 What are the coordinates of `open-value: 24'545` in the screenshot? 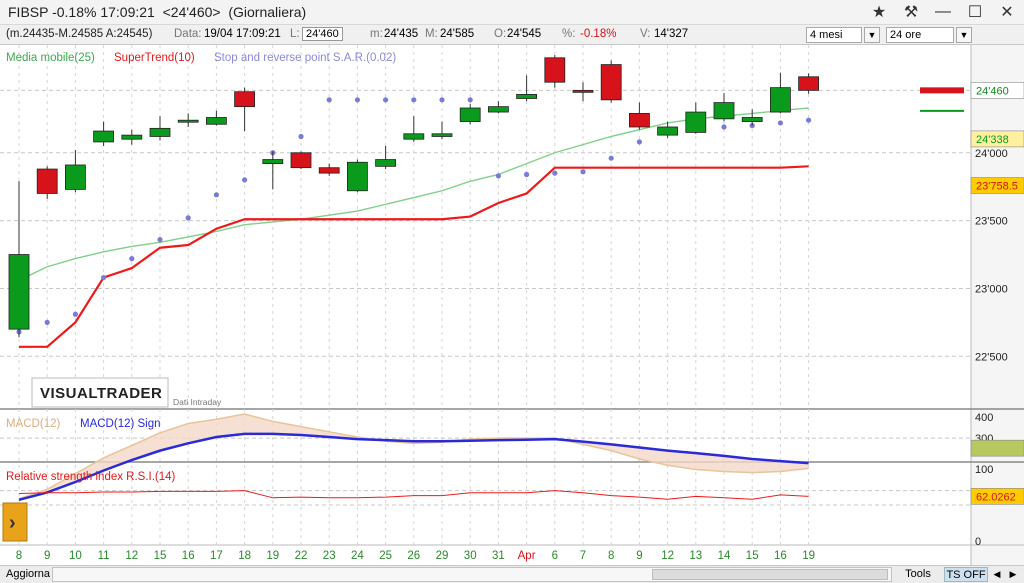 It's located at (524, 34).